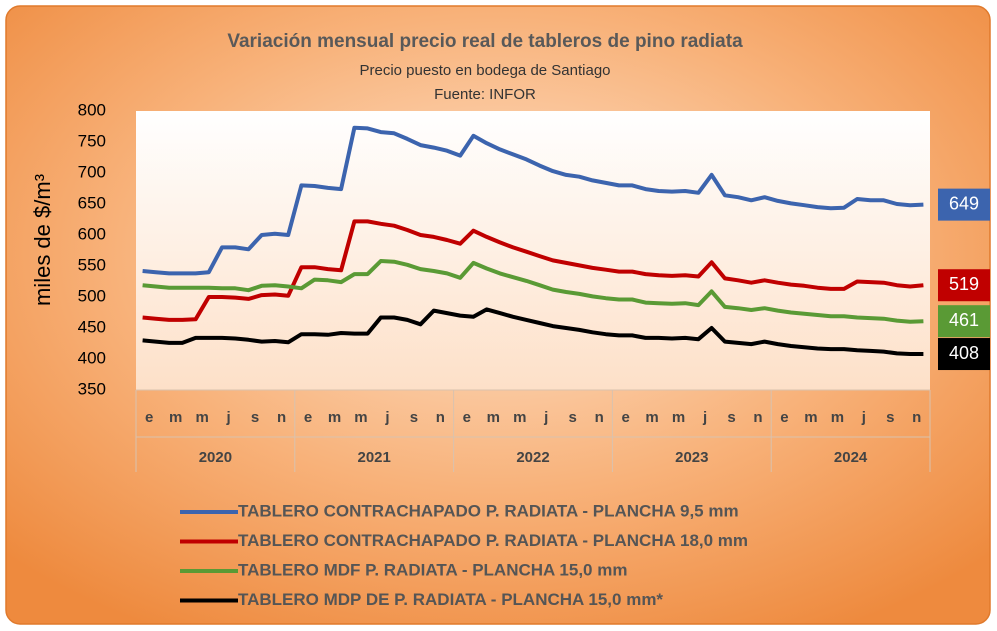  Describe the element at coordinates (484, 70) in the screenshot. I see `subtitle: Precio puesto en bodega de Santiago` at that location.